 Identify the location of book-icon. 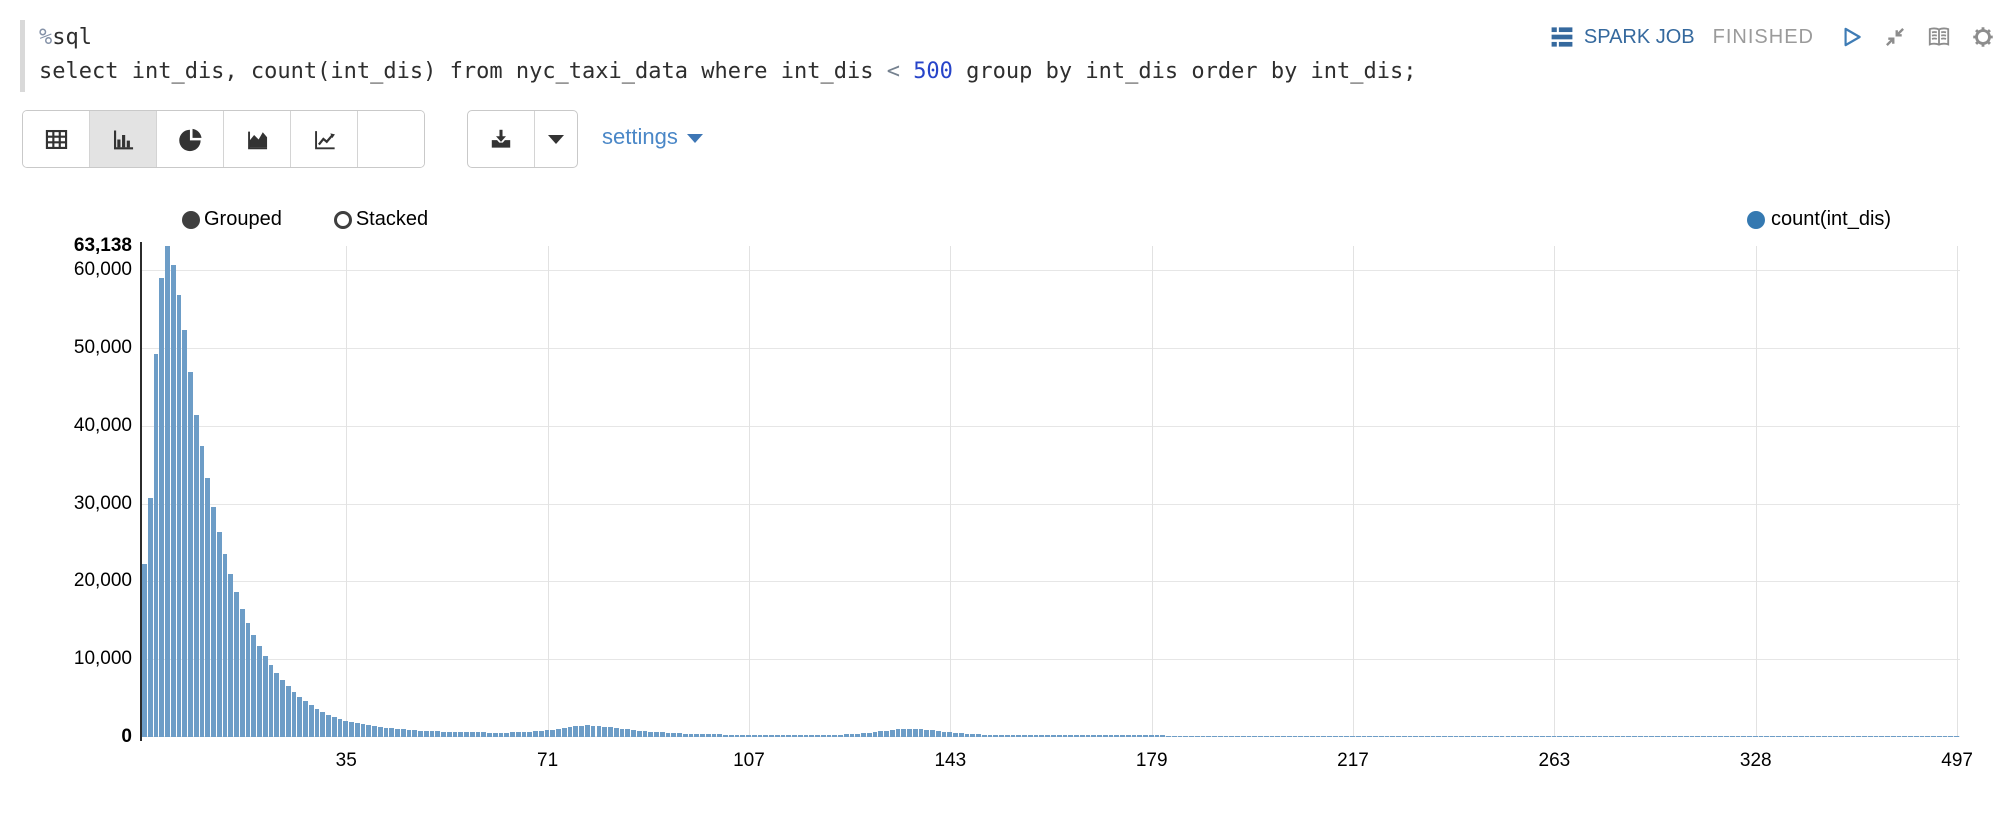
(1939, 37).